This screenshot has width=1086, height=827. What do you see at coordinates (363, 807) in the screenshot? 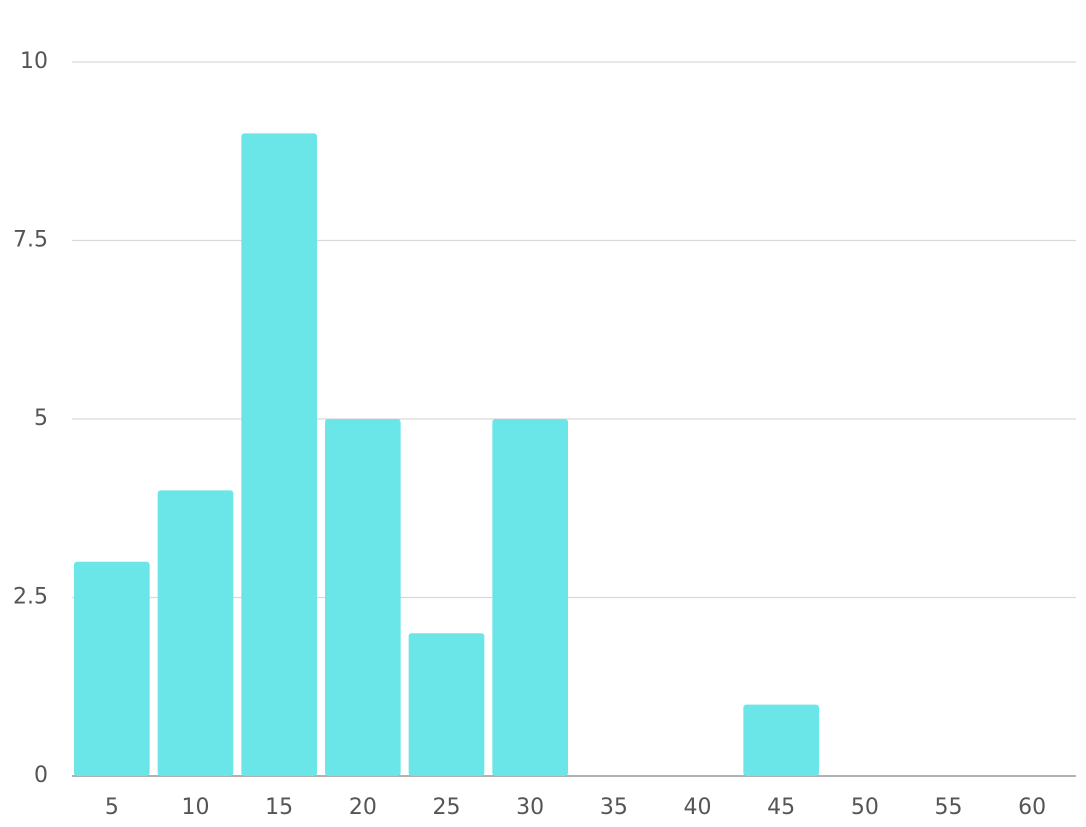
I see `x-tick-label: 20` at bounding box center [363, 807].